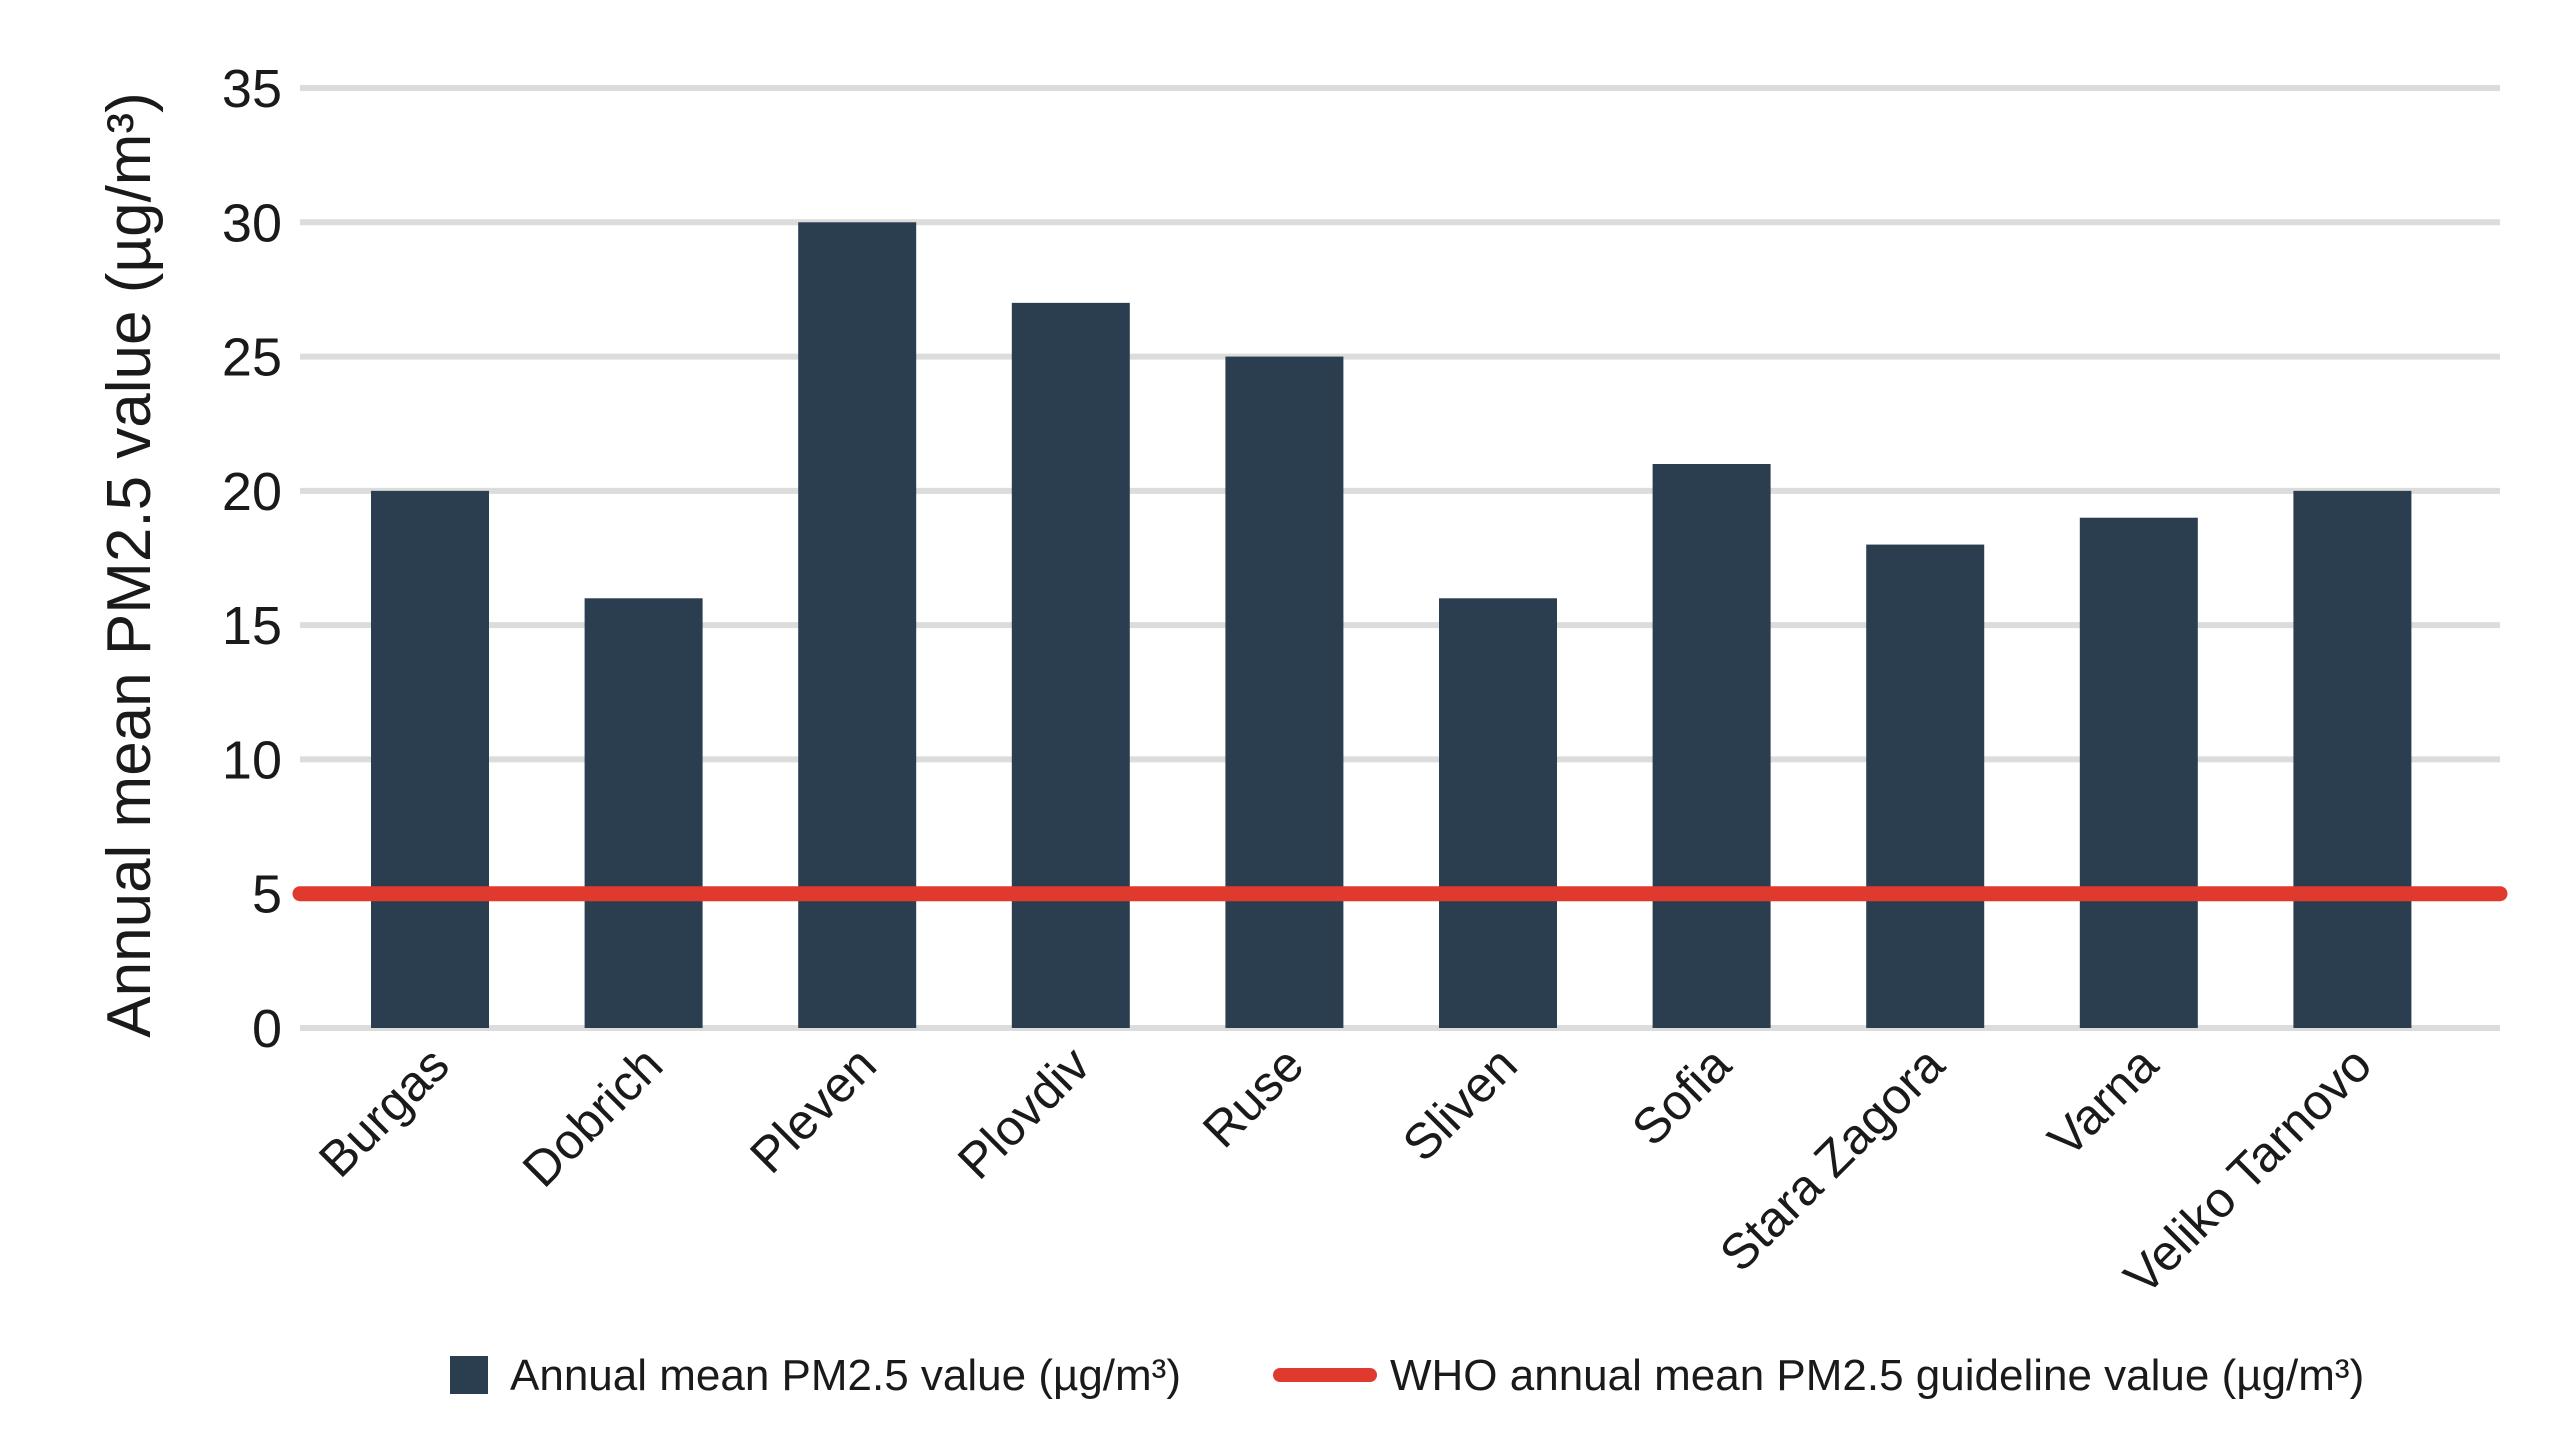 The image size is (2560, 1446). I want to click on y-tick-label: 15, so click(252, 626).